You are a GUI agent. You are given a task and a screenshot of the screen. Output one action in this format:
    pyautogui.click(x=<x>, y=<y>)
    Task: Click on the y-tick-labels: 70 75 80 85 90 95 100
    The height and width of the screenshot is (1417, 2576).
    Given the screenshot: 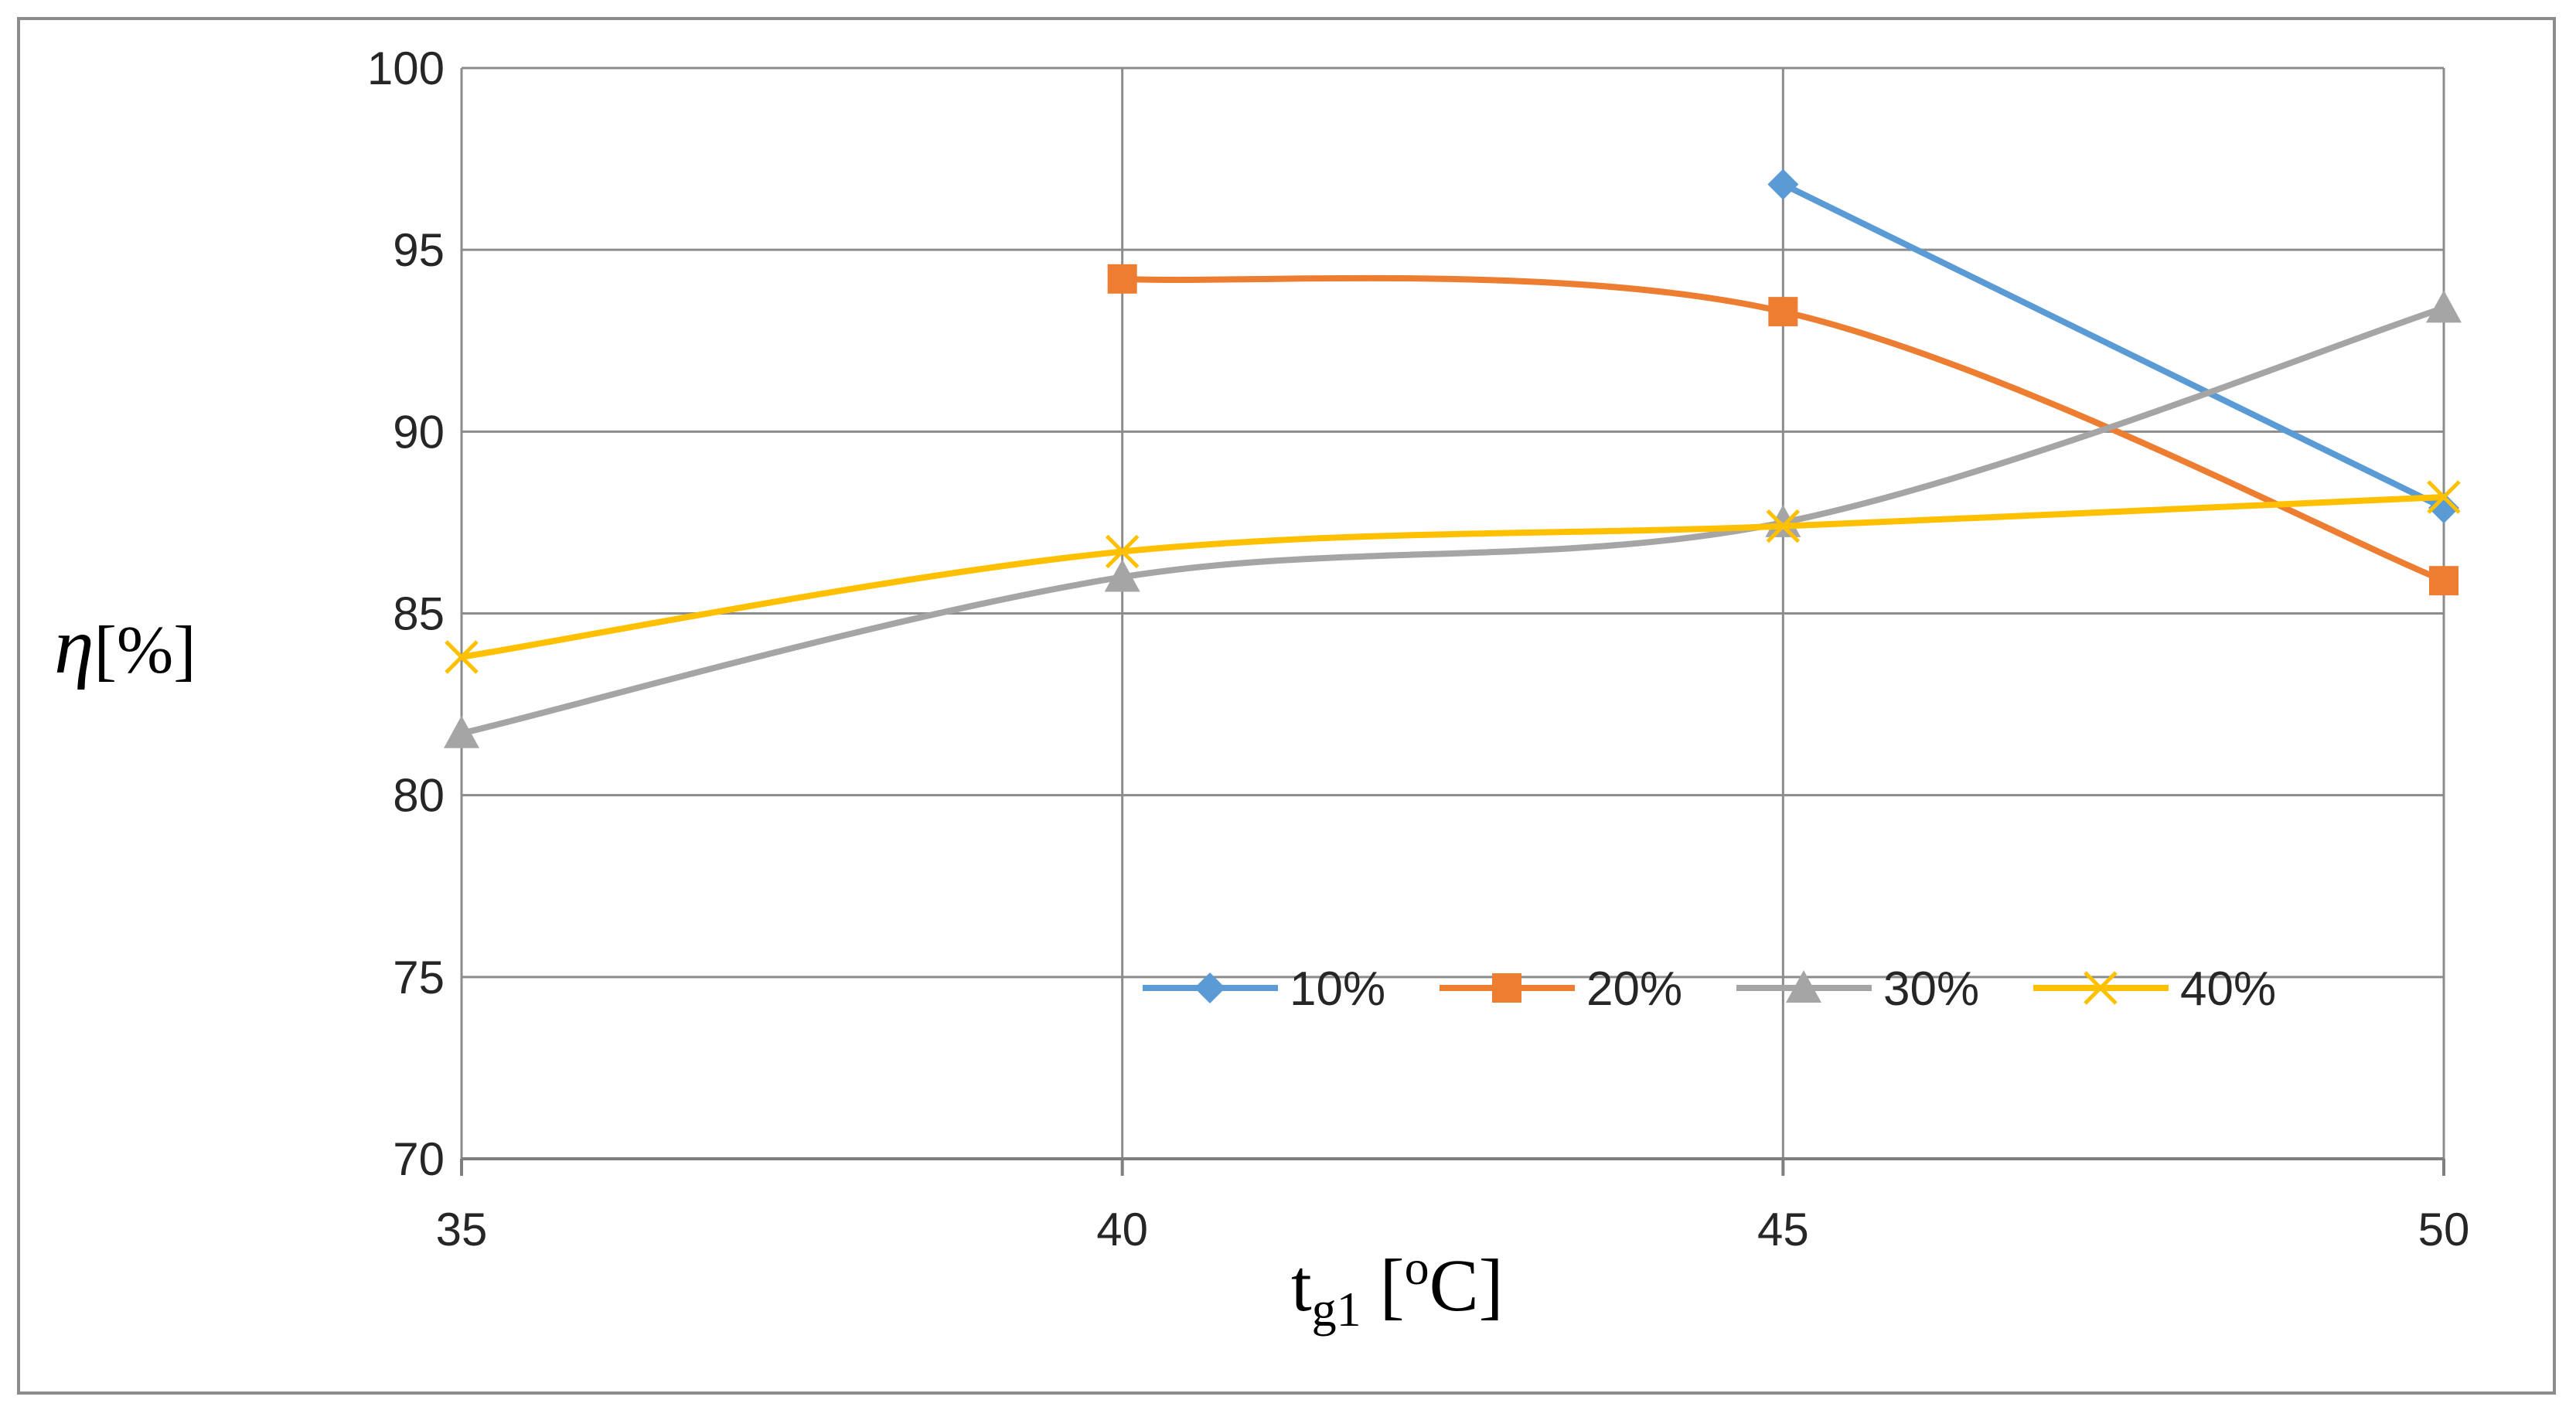 What is the action you would take?
    pyautogui.click(x=406, y=614)
    